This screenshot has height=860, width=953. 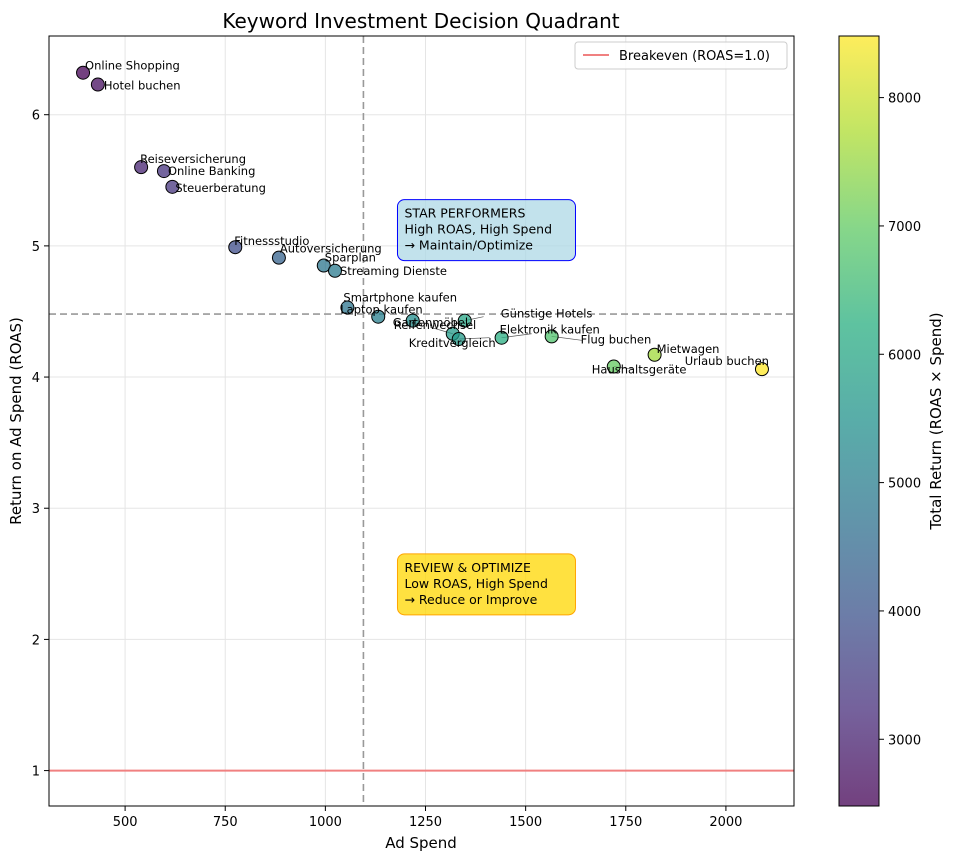 I want to click on legend-label: Breakeven (ROAS=1.0), so click(x=694, y=56).